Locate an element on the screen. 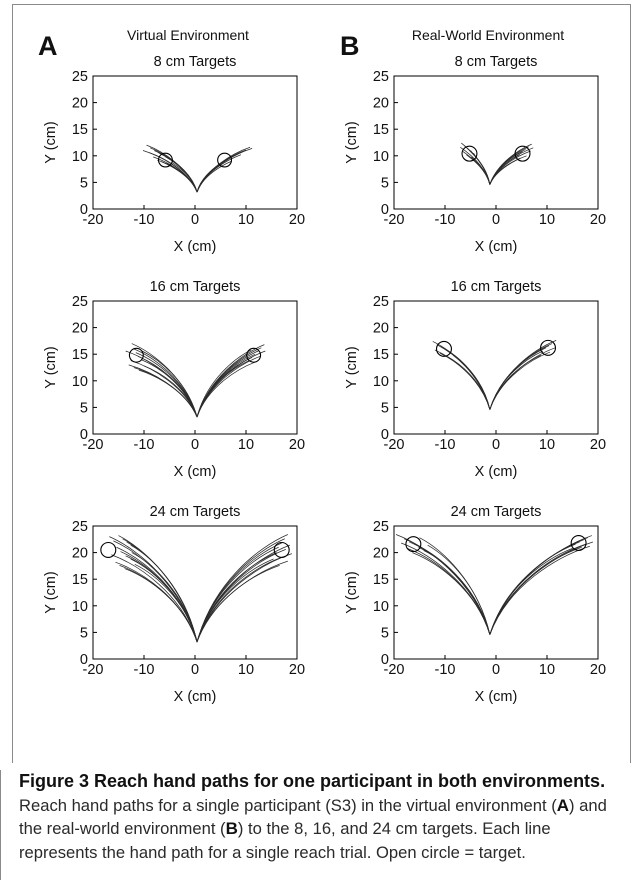 The image size is (633, 883). panel-letter-a: A is located at coordinates (48, 46).